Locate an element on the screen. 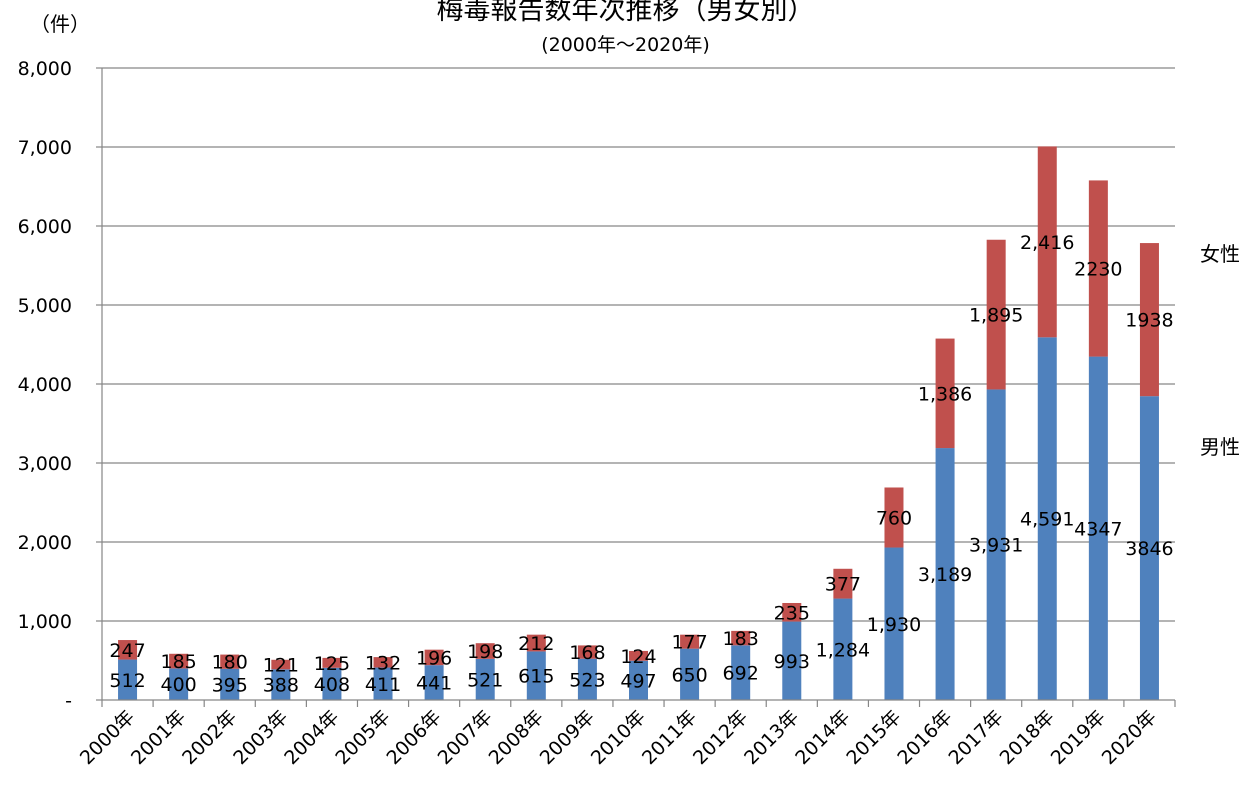 This screenshot has width=1251, height=791. data-label-male: 408 is located at coordinates (332, 685).